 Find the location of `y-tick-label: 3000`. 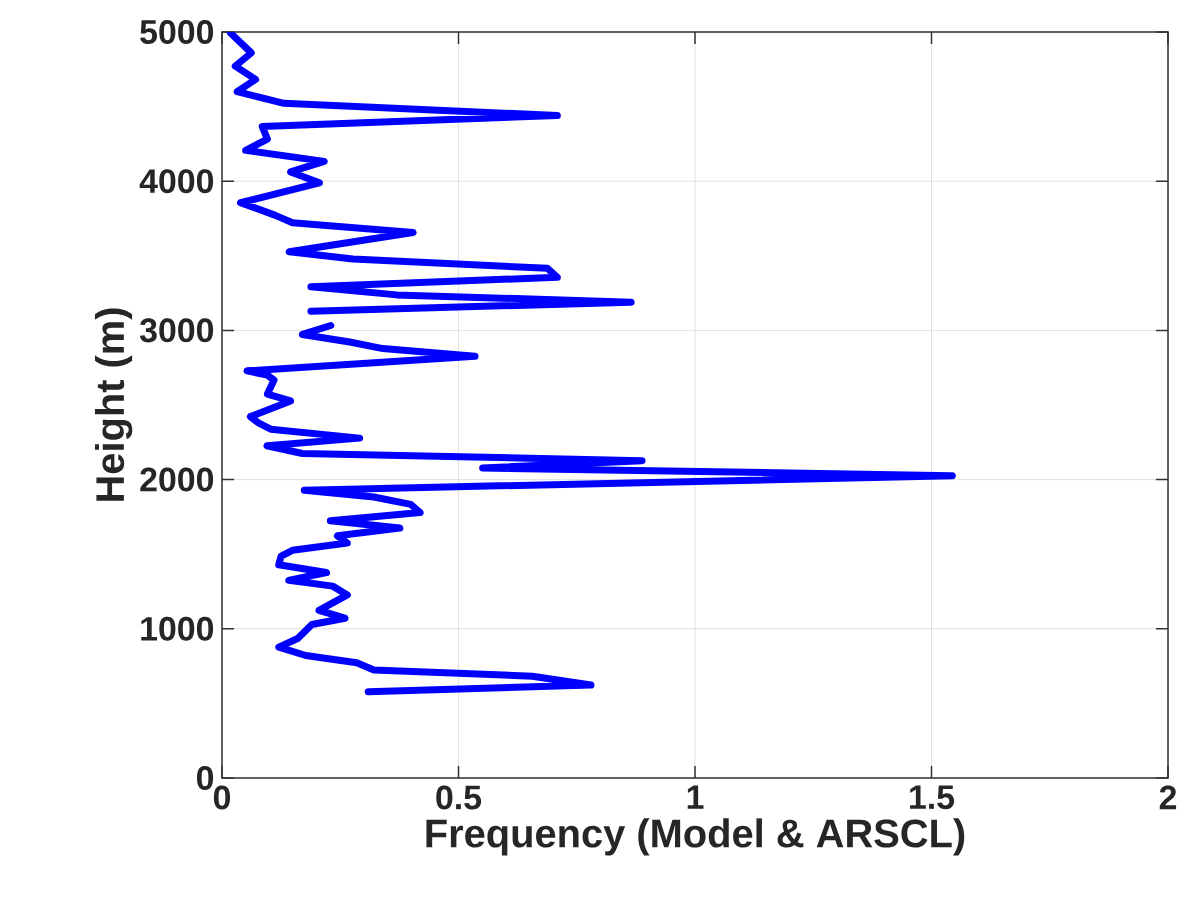

y-tick-label: 3000 is located at coordinates (176, 330).